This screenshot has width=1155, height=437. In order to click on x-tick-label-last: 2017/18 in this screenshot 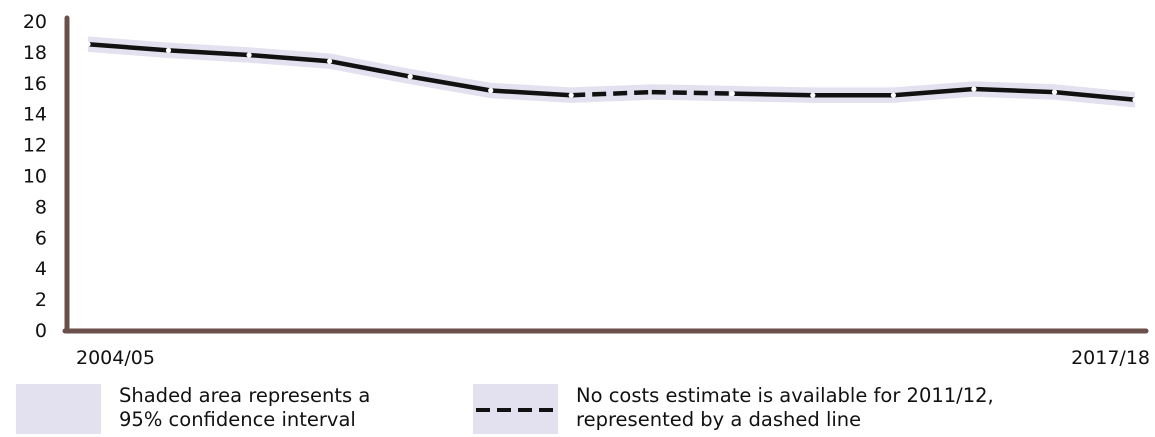, I will do `click(1110, 358)`.